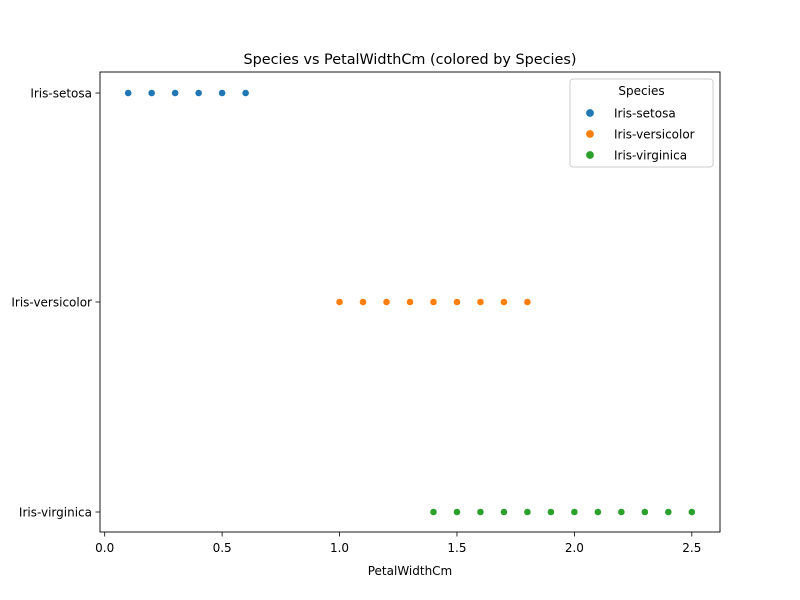 The image size is (800, 600). Describe the element at coordinates (691, 548) in the screenshot. I see `x-tick-label: 2.5` at that location.